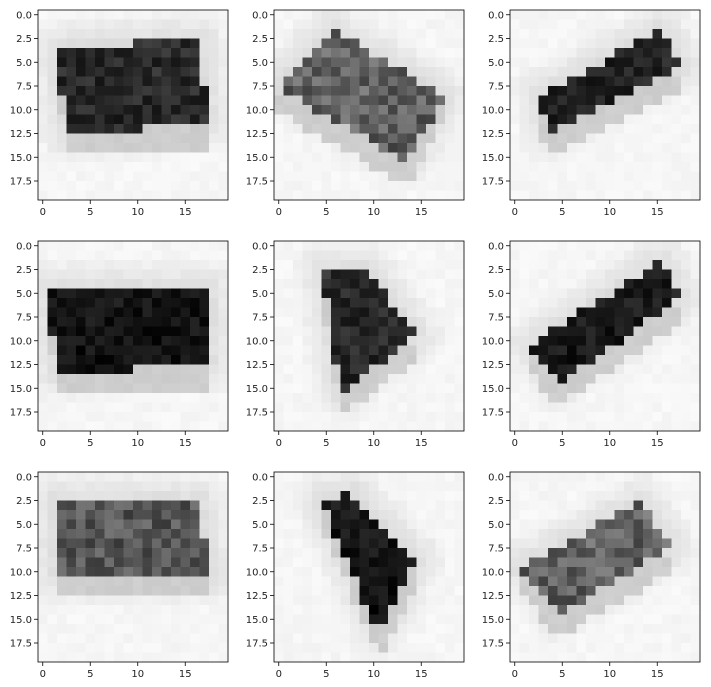 This screenshot has height=687, width=711. Describe the element at coordinates (355, 113) in the screenshot. I see `image-panel-2: 0 5 10 150.02.55.07.510.012.515.017.5` at that location.